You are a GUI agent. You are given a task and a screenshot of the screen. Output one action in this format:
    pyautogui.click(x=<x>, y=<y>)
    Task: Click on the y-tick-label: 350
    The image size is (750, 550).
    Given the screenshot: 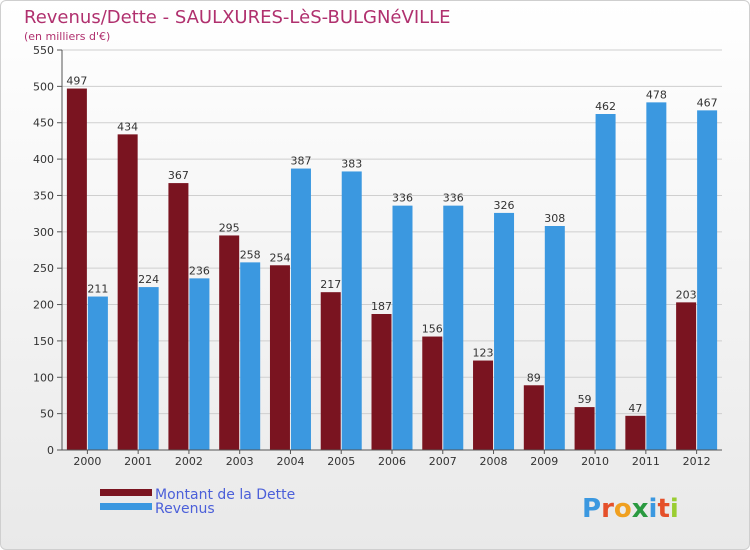 What is the action you would take?
    pyautogui.click(x=43, y=195)
    